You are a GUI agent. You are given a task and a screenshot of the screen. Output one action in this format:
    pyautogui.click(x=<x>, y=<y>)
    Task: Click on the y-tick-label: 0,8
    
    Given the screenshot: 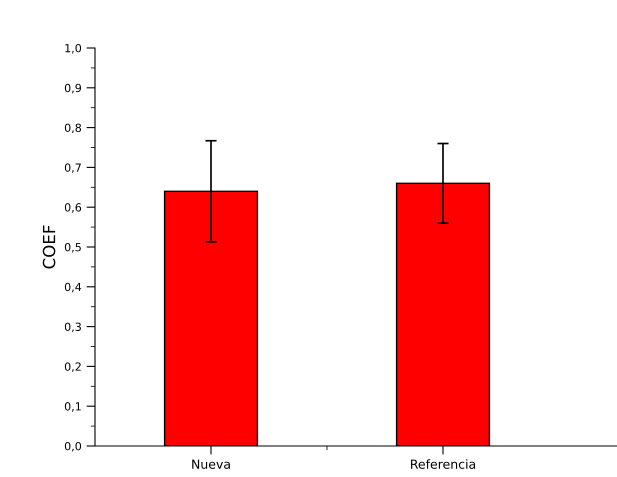 What is the action you would take?
    pyautogui.click(x=73, y=129)
    